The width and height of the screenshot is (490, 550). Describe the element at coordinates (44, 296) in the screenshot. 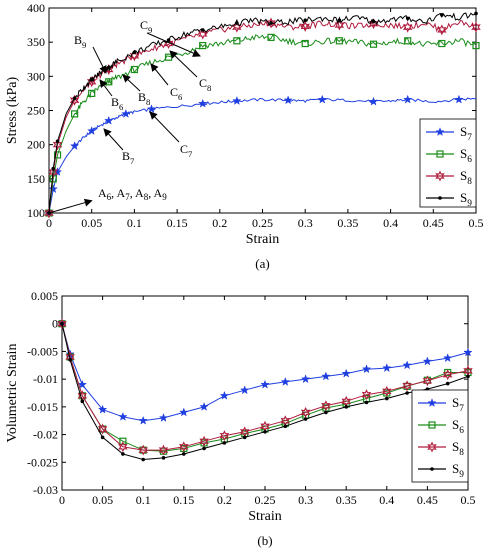

I see `y-tick-label: 0.005` at that location.